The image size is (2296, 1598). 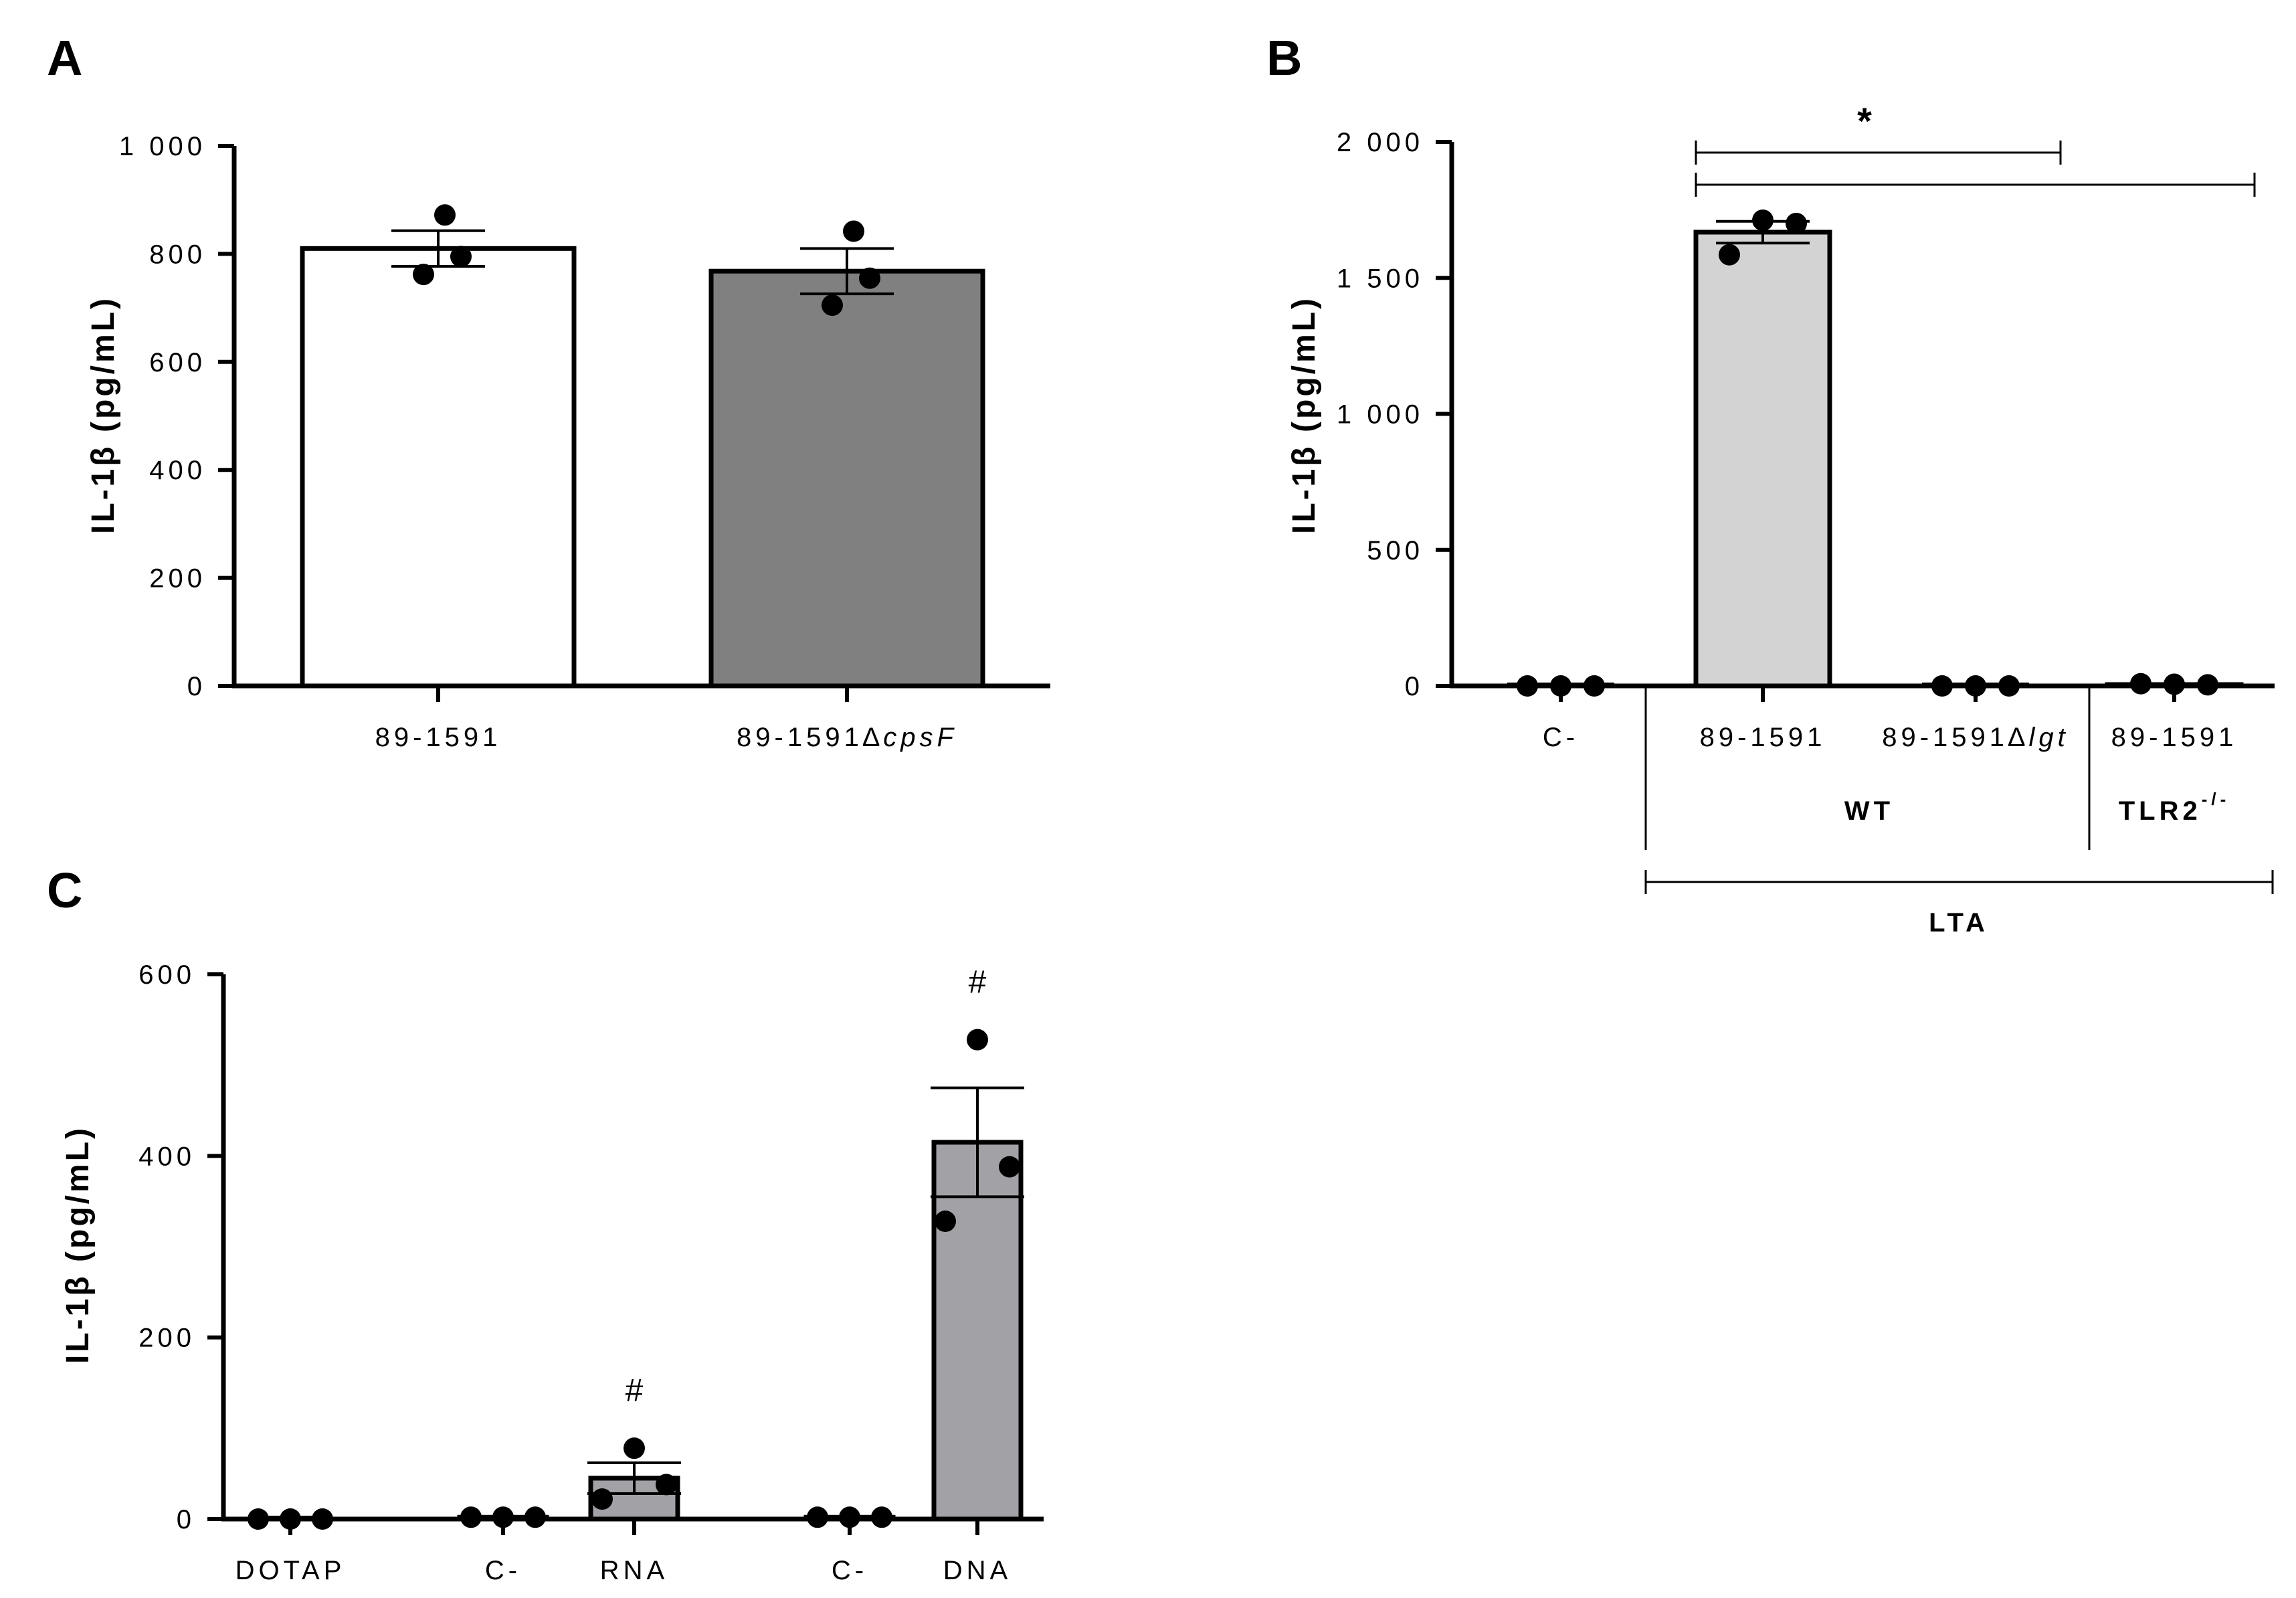 I want to click on chart-b-y-tick-label: 1 000, so click(x=1380, y=415).